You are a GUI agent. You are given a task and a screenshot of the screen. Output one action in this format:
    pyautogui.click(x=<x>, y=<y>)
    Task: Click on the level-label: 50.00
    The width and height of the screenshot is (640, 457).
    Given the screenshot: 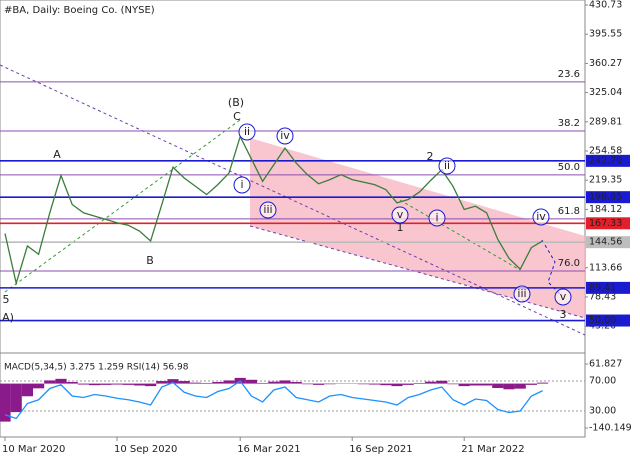 What is the action you would take?
    pyautogui.click(x=602, y=320)
    